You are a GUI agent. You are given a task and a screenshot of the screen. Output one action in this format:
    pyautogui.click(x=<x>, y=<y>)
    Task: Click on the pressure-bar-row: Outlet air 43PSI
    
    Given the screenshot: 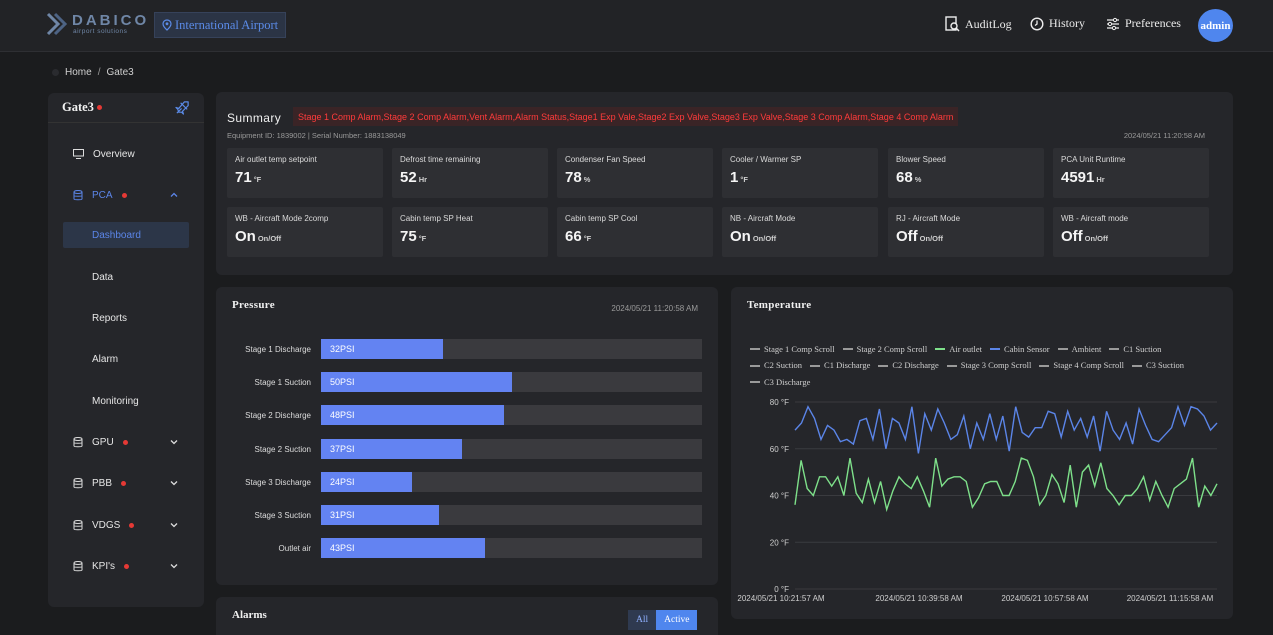 What is the action you would take?
    pyautogui.click(x=467, y=548)
    